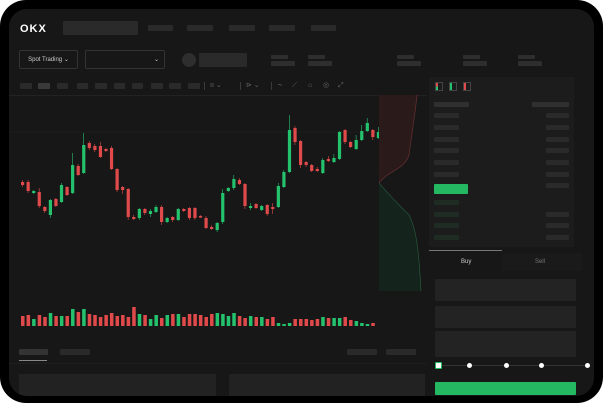 The image size is (603, 405). Describe the element at coordinates (253, 85) in the screenshot. I see `line-tool-icon: ⊳ ⌄` at that location.